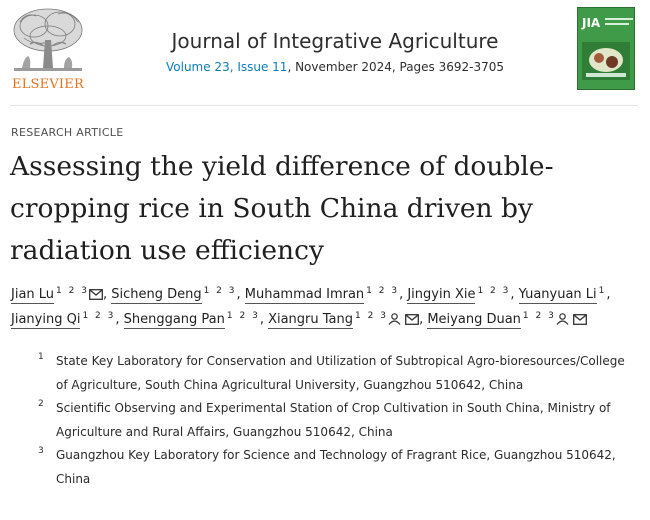  I want to click on author-muhammad-imran: Muhammad Imran 1 2 3, so click(322, 295).